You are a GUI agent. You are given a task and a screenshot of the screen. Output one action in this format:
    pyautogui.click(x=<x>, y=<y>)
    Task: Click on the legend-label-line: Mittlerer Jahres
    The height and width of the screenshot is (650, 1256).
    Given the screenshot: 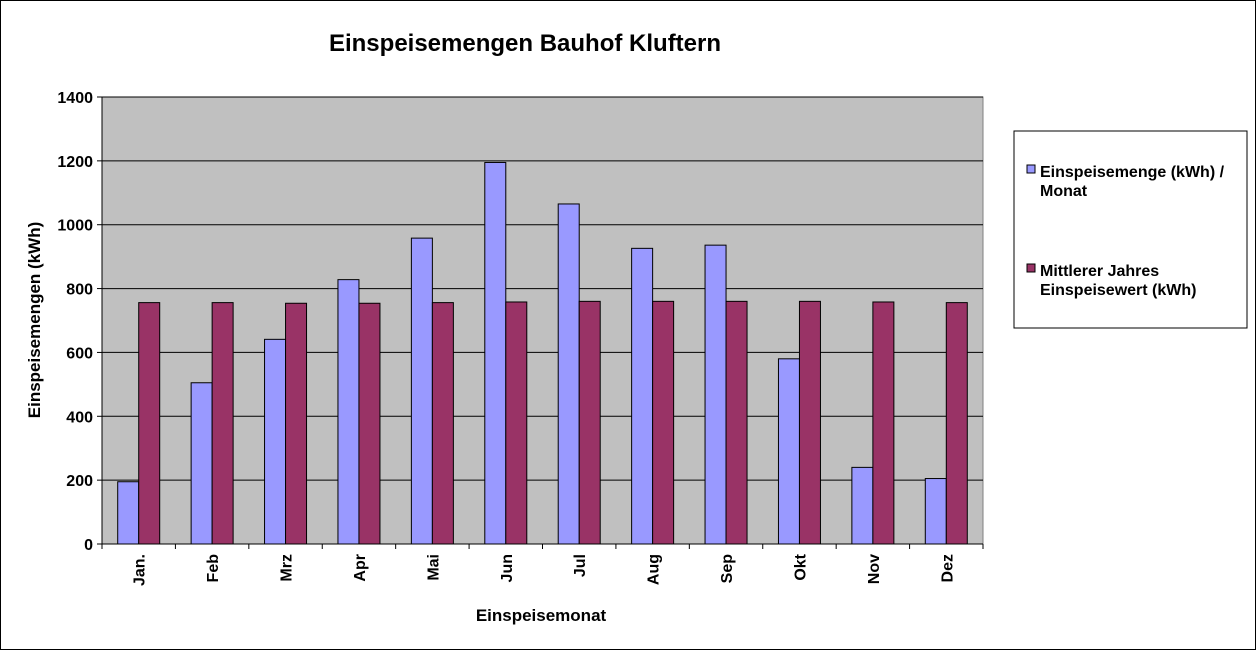 What is the action you would take?
    pyautogui.click(x=1099, y=271)
    